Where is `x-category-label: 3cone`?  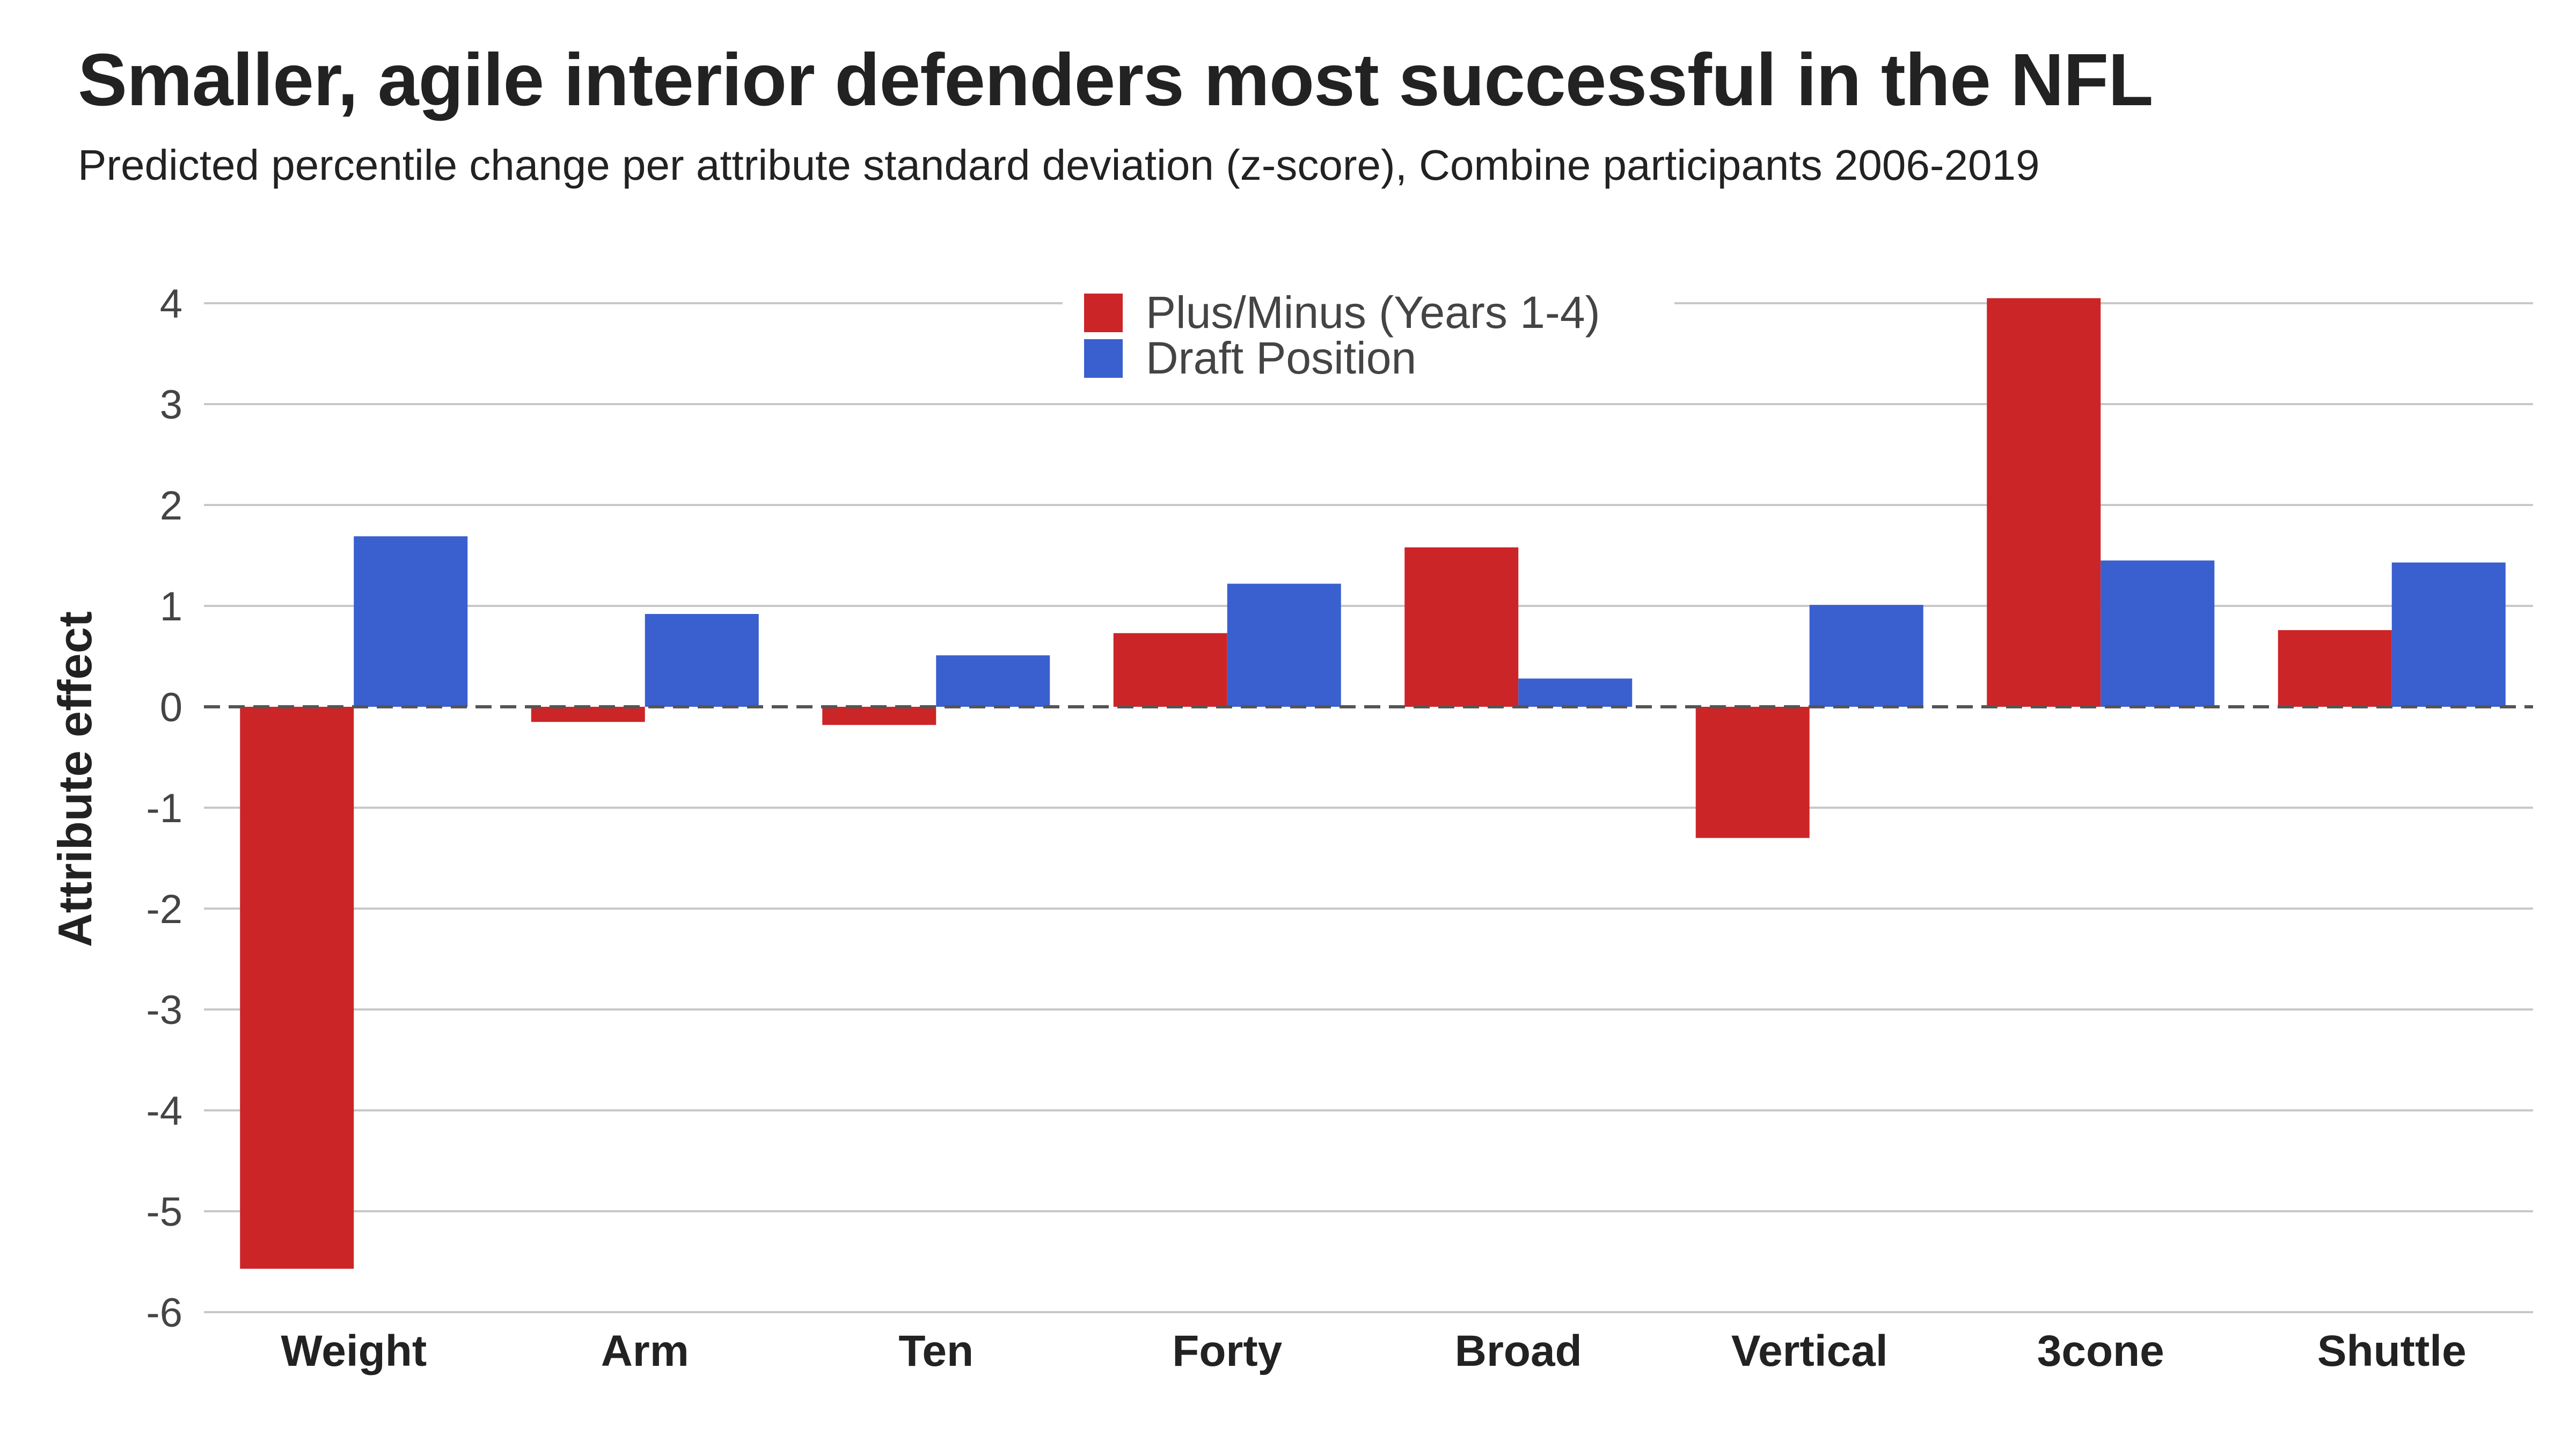
x-category-label: 3cone is located at coordinates (2100, 1351).